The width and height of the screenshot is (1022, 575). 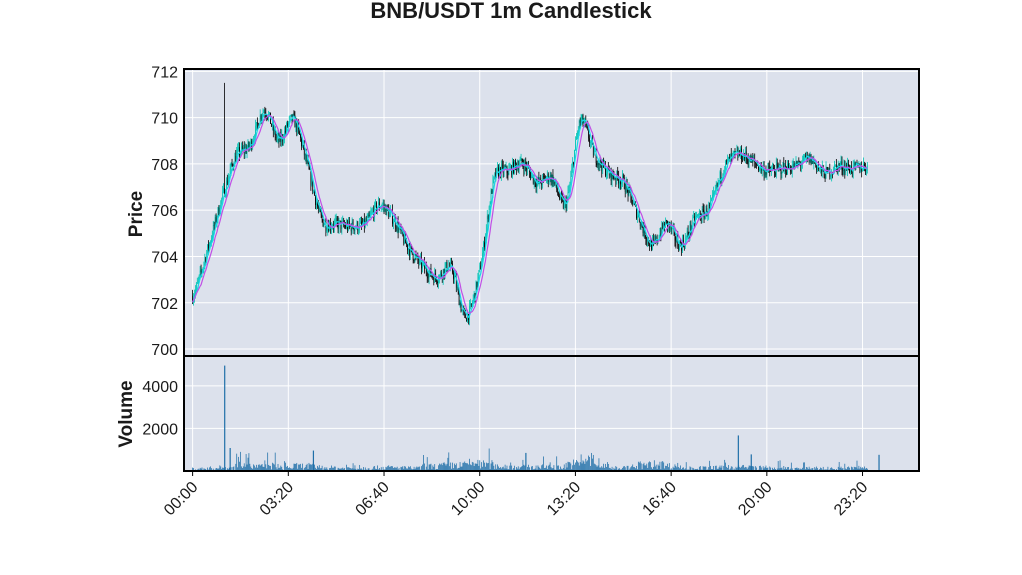 I want to click on volume-spike-bar, so click(x=751, y=462).